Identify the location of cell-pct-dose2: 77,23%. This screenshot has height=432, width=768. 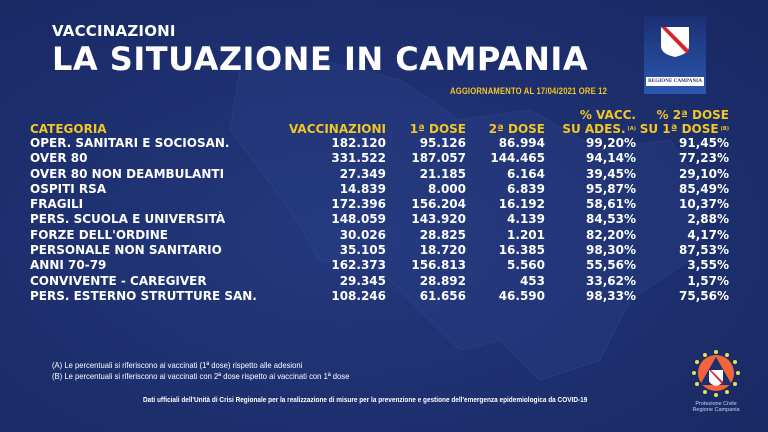
(704, 158).